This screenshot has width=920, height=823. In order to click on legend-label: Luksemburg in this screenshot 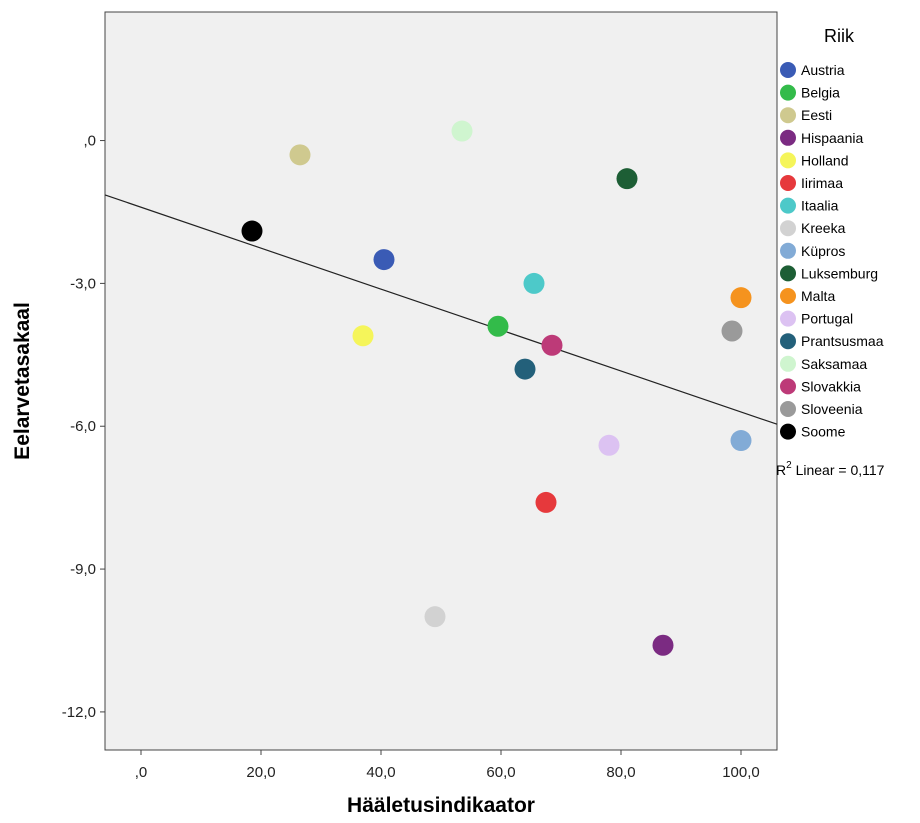, I will do `click(839, 273)`.